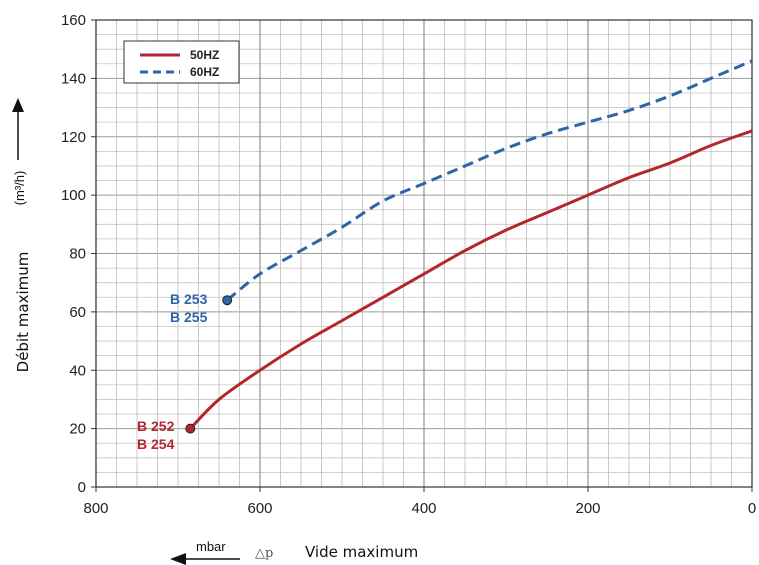  Describe the element at coordinates (18, 129) in the screenshot. I see `y-axis-arrow` at that location.